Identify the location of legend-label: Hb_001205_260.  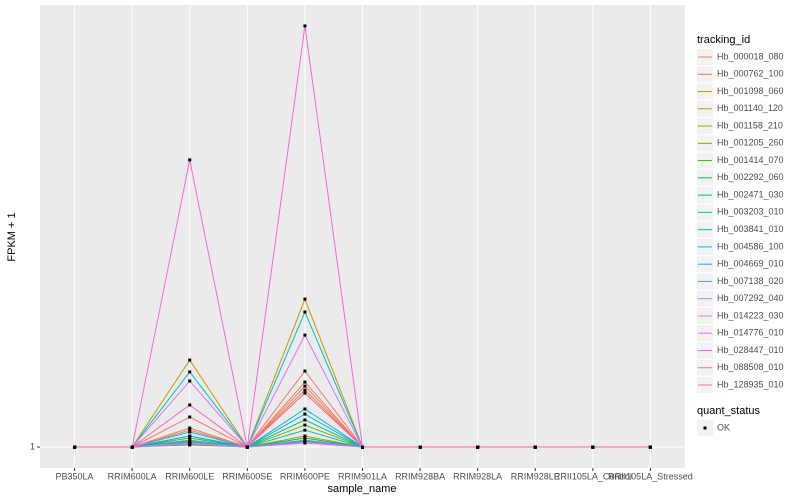
(750, 143).